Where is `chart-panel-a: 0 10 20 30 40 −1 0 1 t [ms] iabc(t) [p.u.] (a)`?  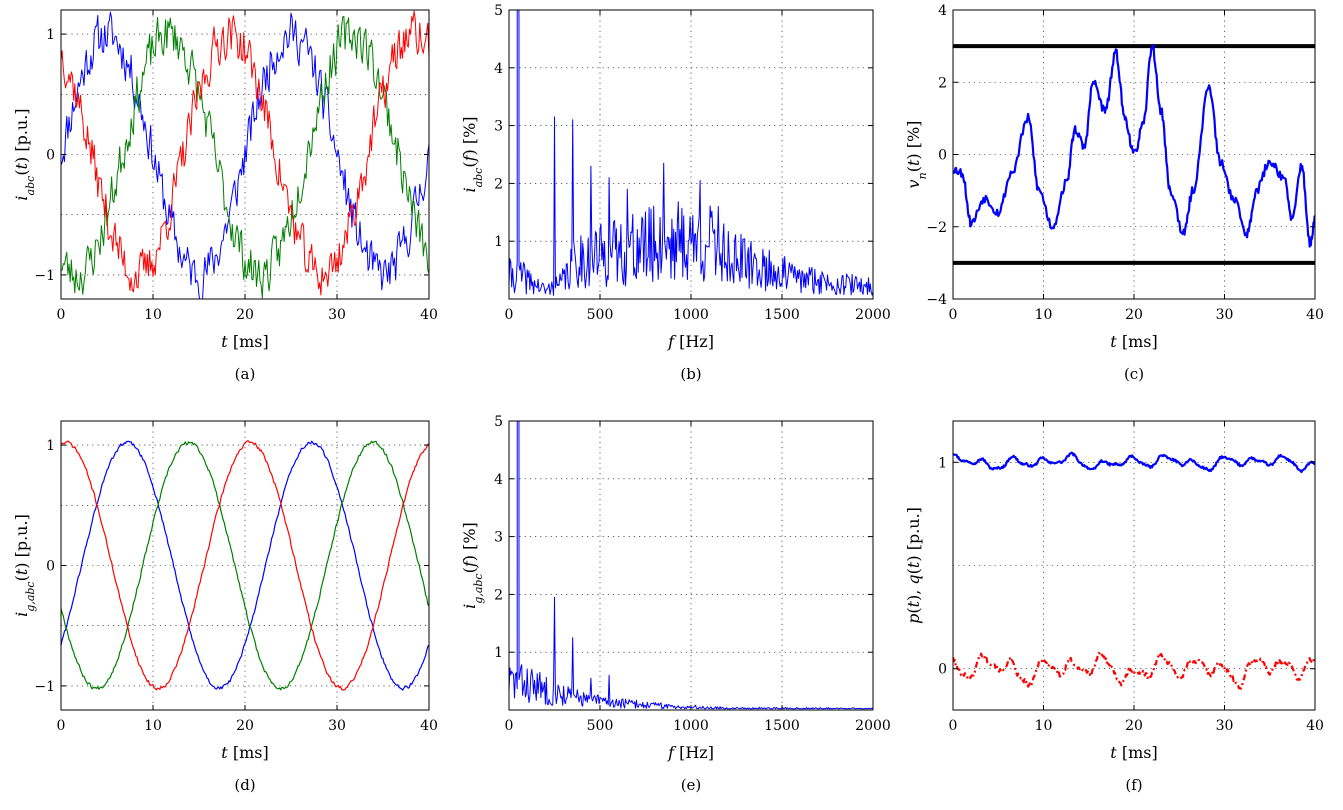 chart-panel-a: 0 10 20 30 40 −1 0 1 t [ms] iabc(t) [p.u.] (a) is located at coordinates (225, 196).